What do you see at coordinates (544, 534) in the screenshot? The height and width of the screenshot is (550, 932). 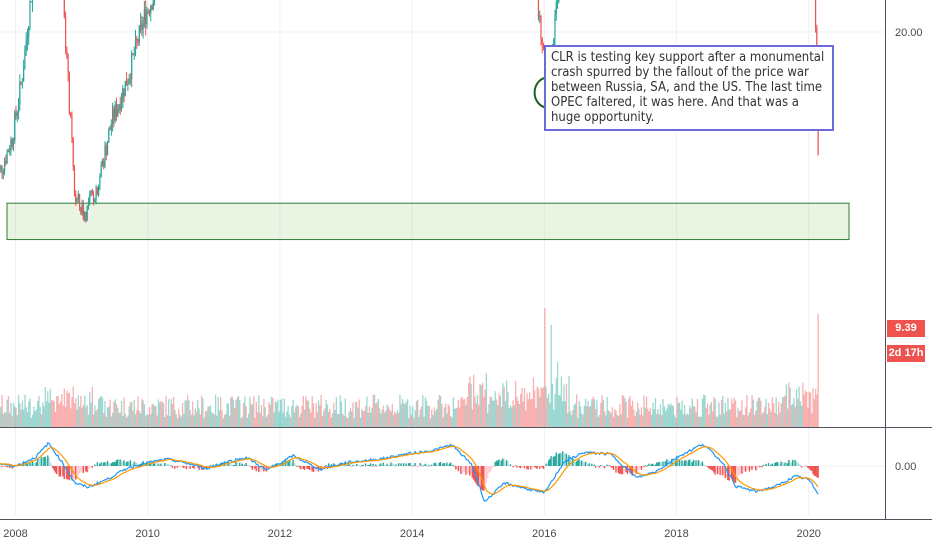 I see `time-tick-label: 2016` at bounding box center [544, 534].